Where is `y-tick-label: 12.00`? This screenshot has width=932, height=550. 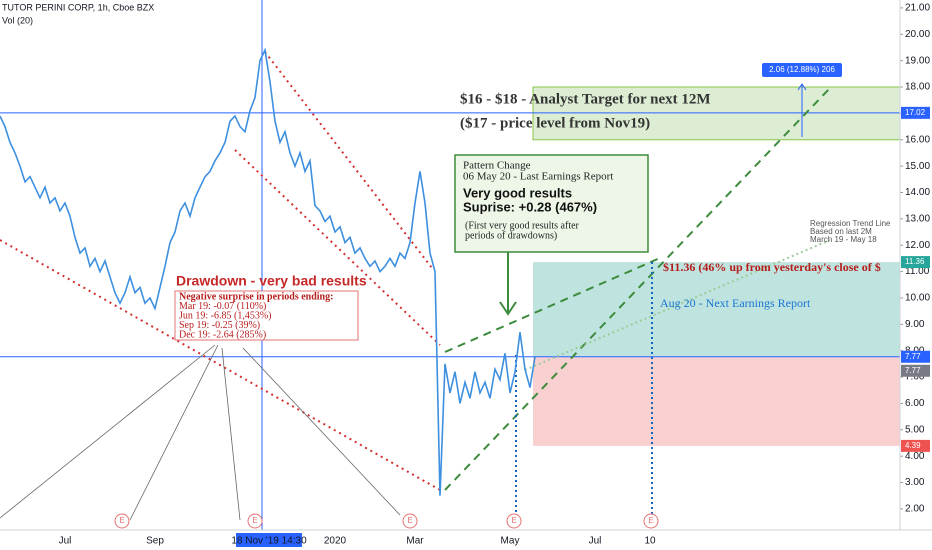
y-tick-label: 12.00 is located at coordinates (917, 245).